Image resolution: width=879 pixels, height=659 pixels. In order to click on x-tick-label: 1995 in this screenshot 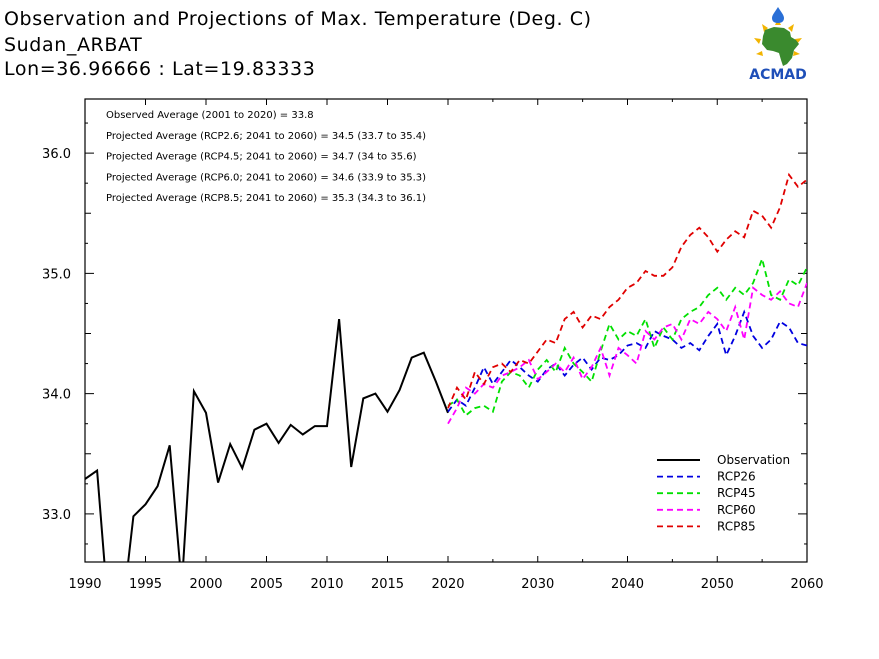, I will do `click(145, 584)`.